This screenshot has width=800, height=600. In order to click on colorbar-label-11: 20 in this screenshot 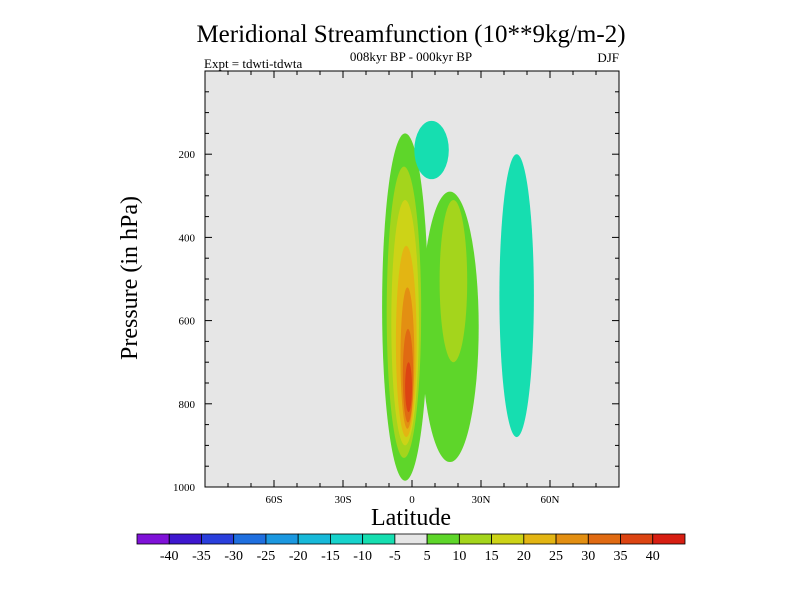, I will do `click(524, 556)`.